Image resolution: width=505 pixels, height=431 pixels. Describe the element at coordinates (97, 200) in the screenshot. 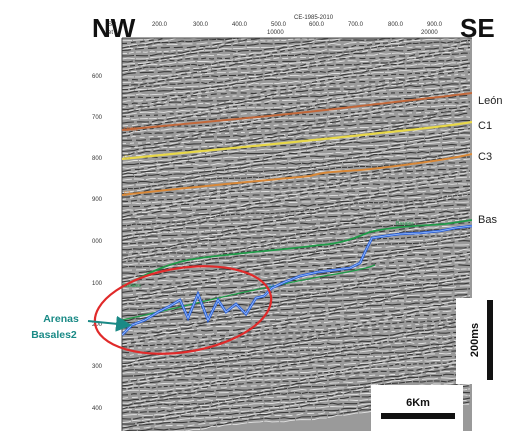

I see `time-tick-label: 900` at that location.